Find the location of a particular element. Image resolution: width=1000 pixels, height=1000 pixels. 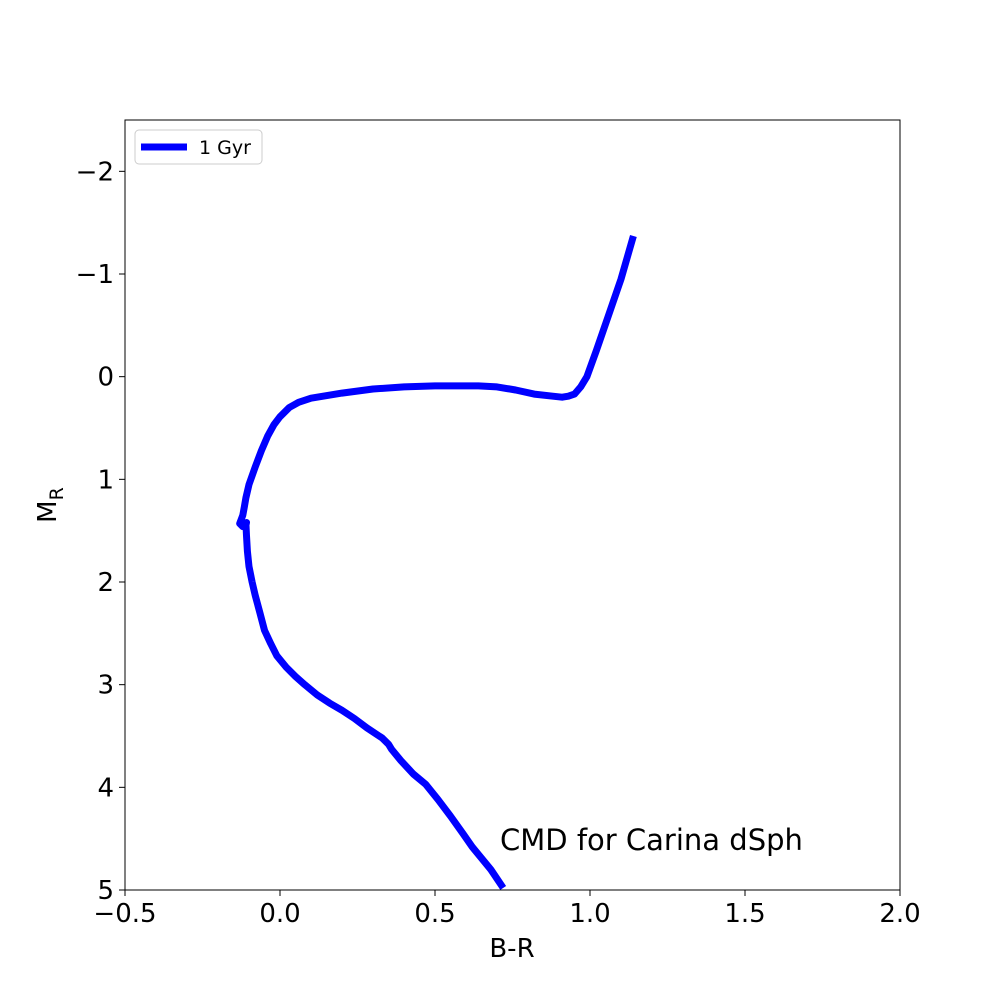

y-axis-ticks: −2 −1 0 1 2 3 4 5 is located at coordinates (100, 531).